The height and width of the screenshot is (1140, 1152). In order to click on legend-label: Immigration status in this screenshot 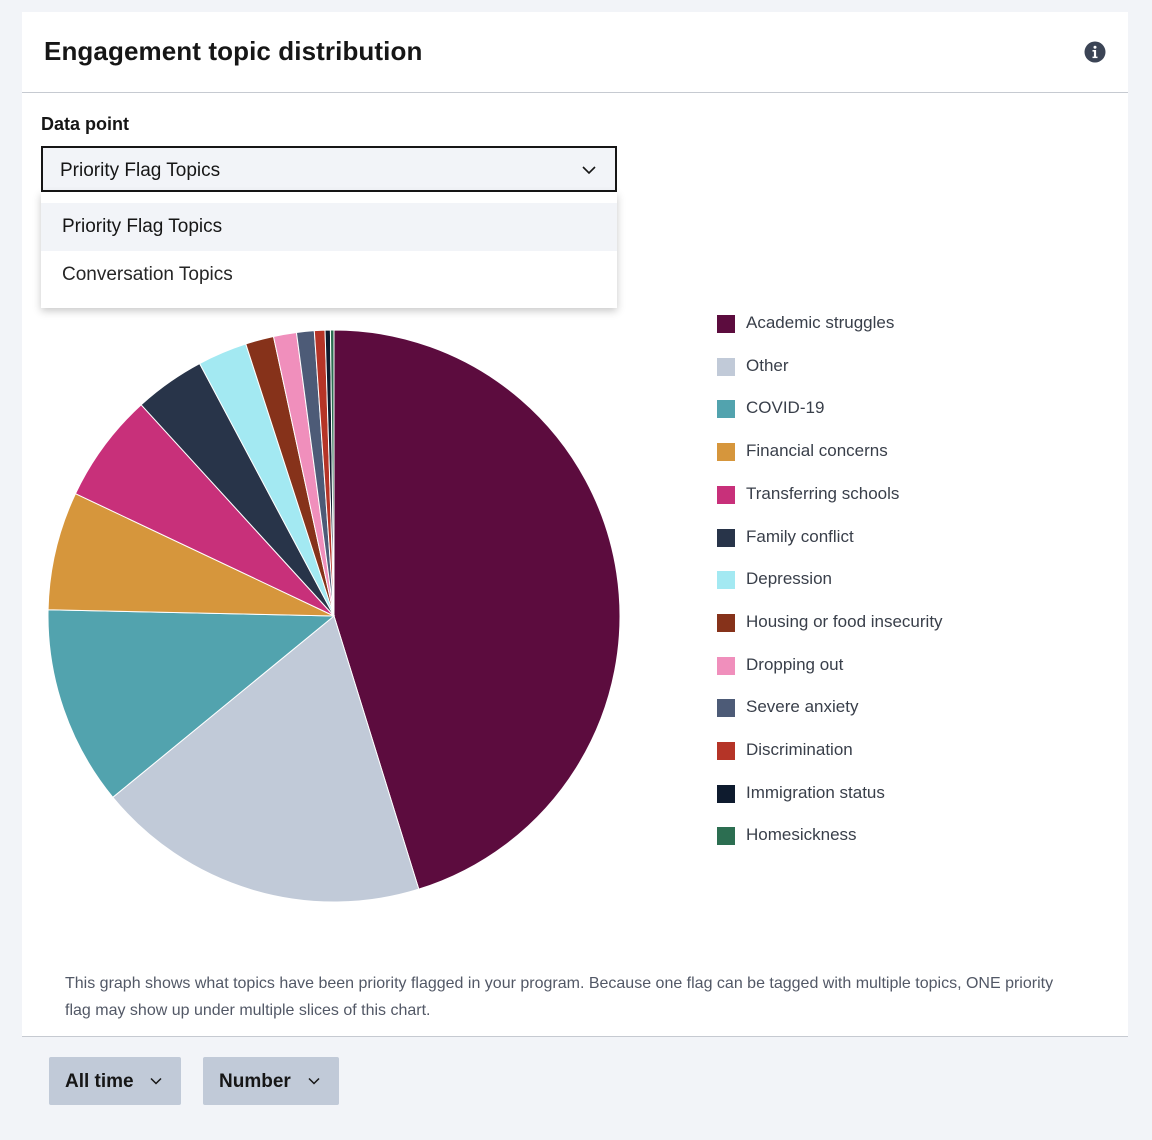, I will do `click(815, 792)`.